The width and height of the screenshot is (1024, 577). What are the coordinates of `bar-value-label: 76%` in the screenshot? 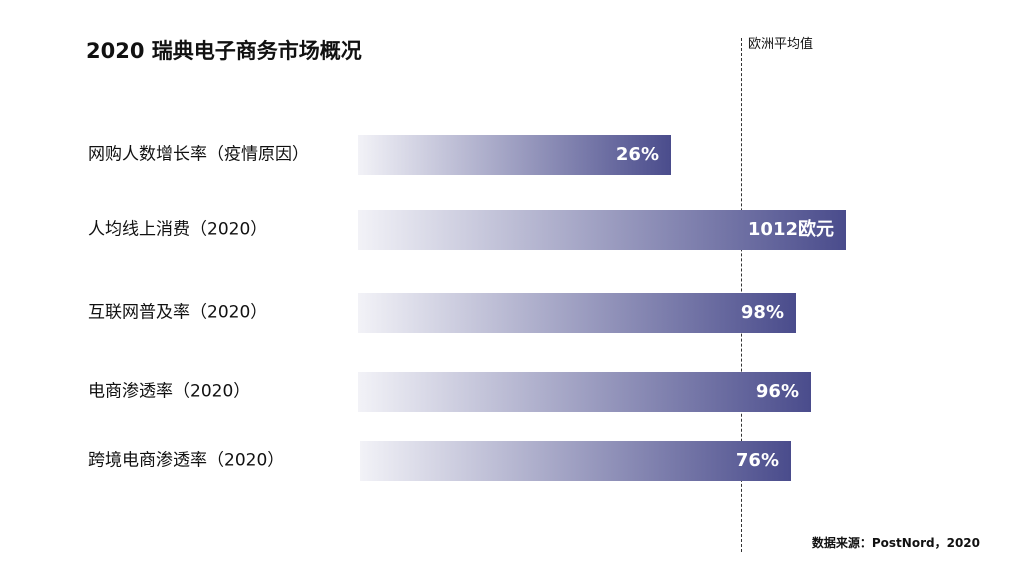 It's located at (757, 460).